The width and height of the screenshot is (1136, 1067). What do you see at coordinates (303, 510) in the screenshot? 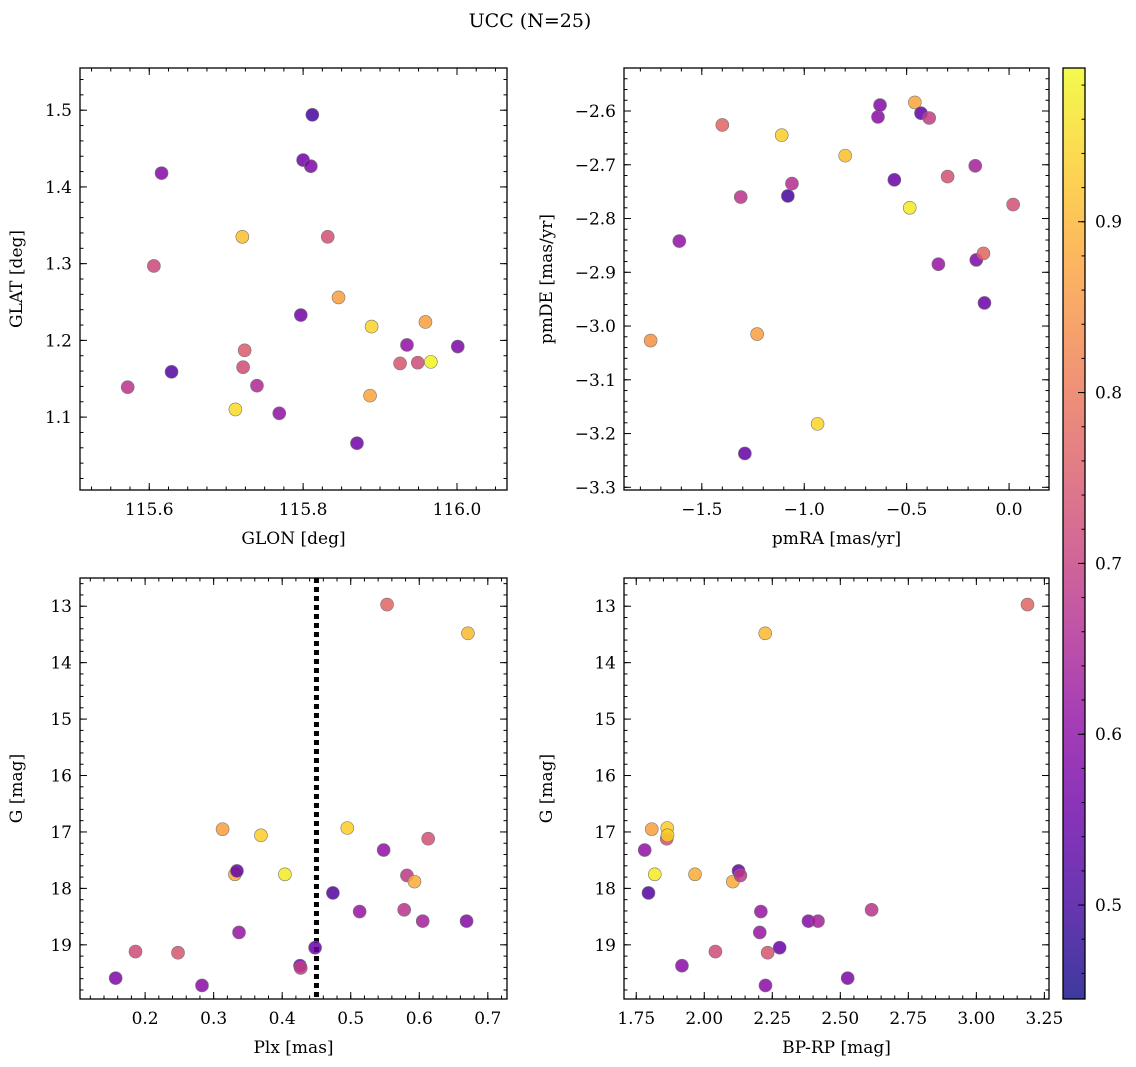
I see `x-tick-label: 115.8` at bounding box center [303, 510].